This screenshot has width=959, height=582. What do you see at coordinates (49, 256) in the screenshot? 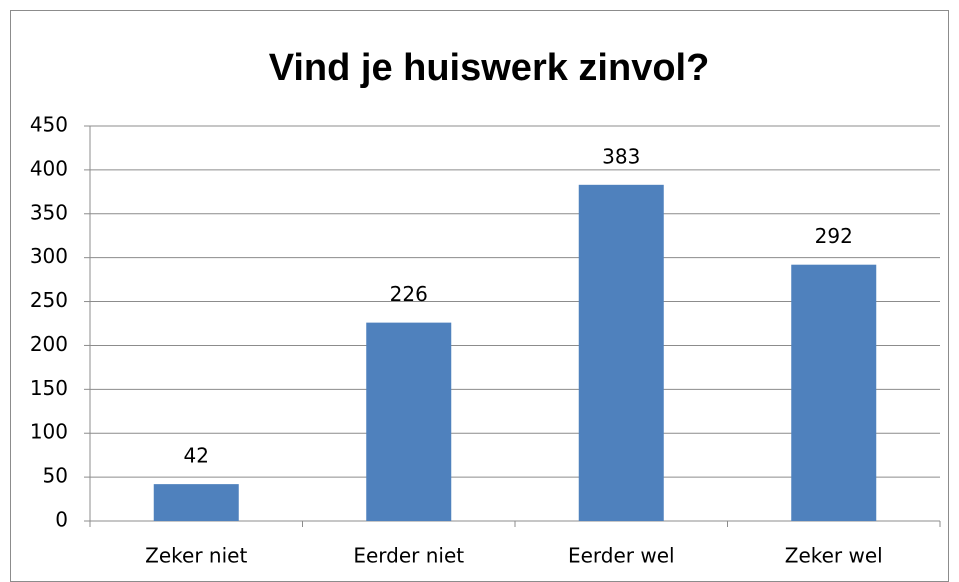
I see `y-tick-label: 300` at bounding box center [49, 256].